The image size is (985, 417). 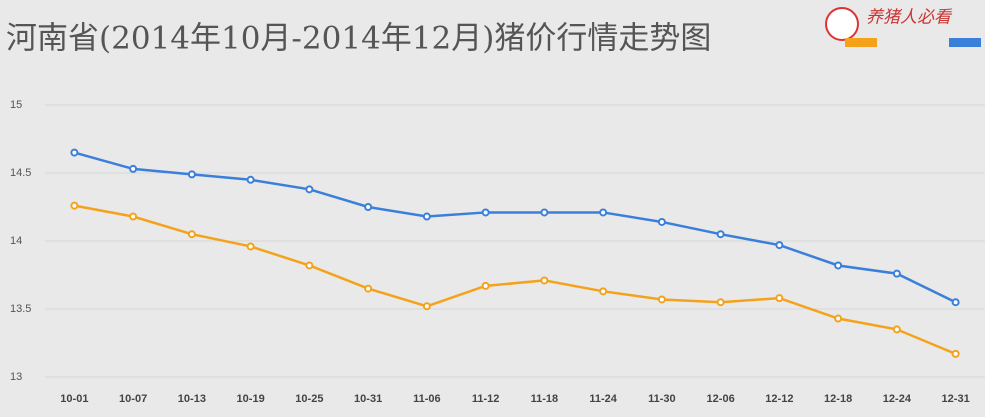 What do you see at coordinates (133, 399) in the screenshot?
I see `x-tick-label: 10-07` at bounding box center [133, 399].